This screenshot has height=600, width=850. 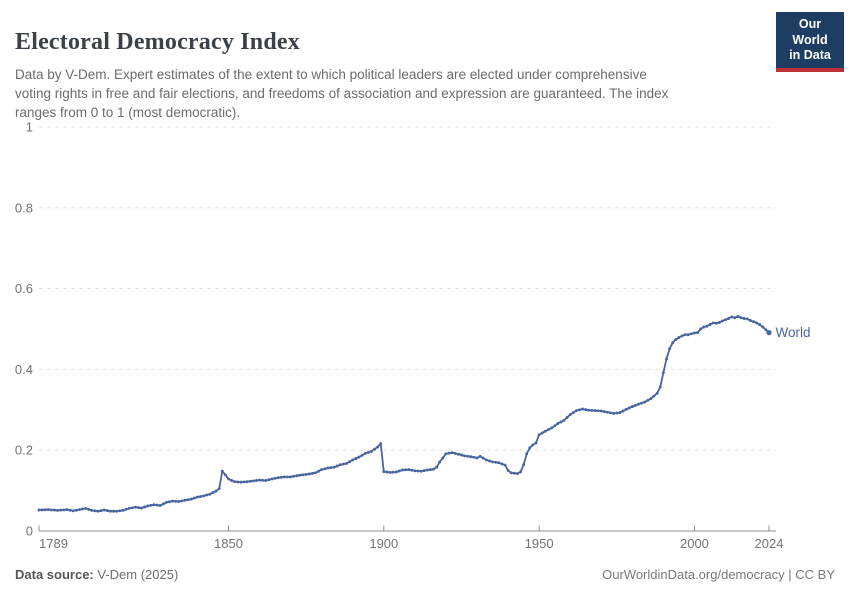 What do you see at coordinates (793, 332) in the screenshot?
I see `series-end-label: World` at bounding box center [793, 332].